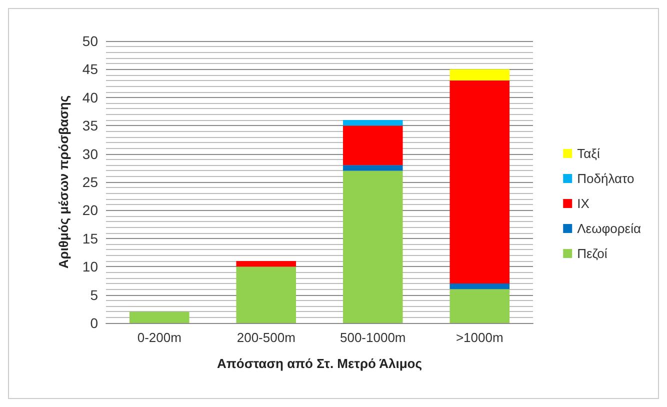 The height and width of the screenshot is (407, 667). I want to click on y-axis-title: Αριθμός μέσων πρόσβασης, so click(63, 182).